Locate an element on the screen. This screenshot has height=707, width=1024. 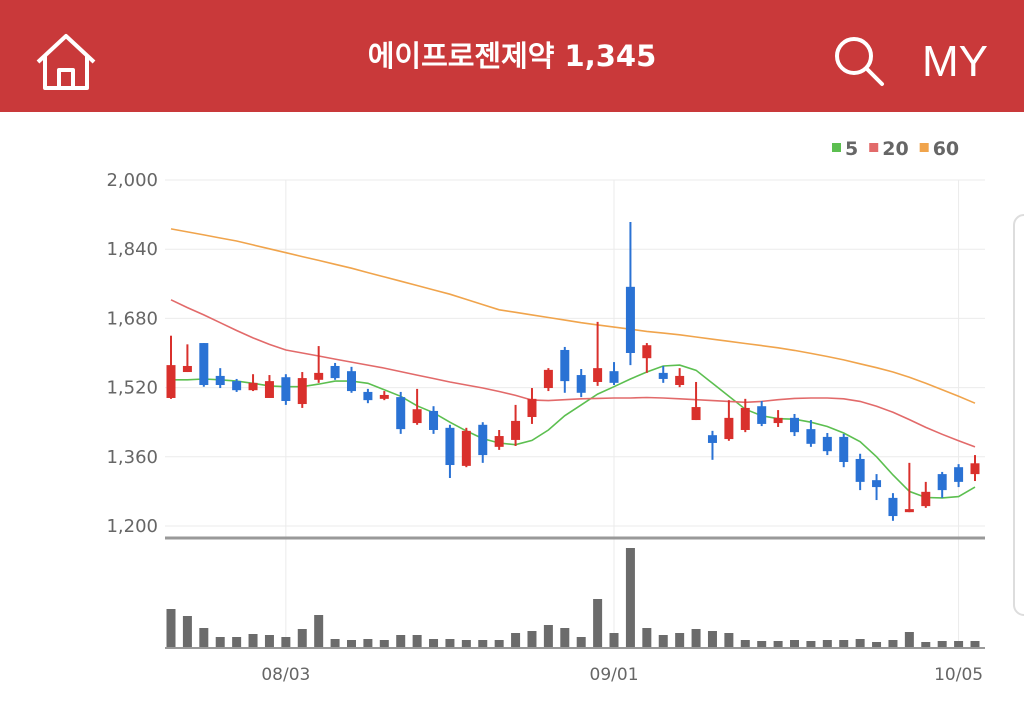
y-tick-label: 1,360 is located at coordinates (132, 457).